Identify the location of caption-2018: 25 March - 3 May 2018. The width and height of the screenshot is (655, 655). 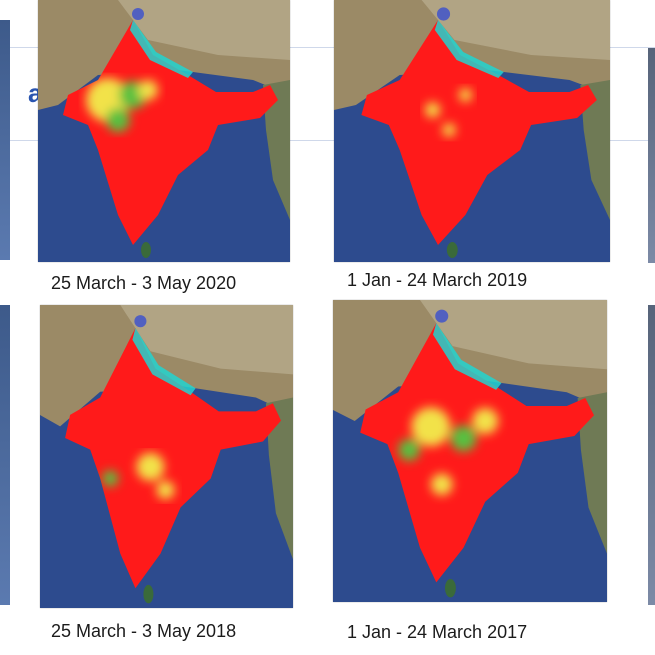
(144, 631).